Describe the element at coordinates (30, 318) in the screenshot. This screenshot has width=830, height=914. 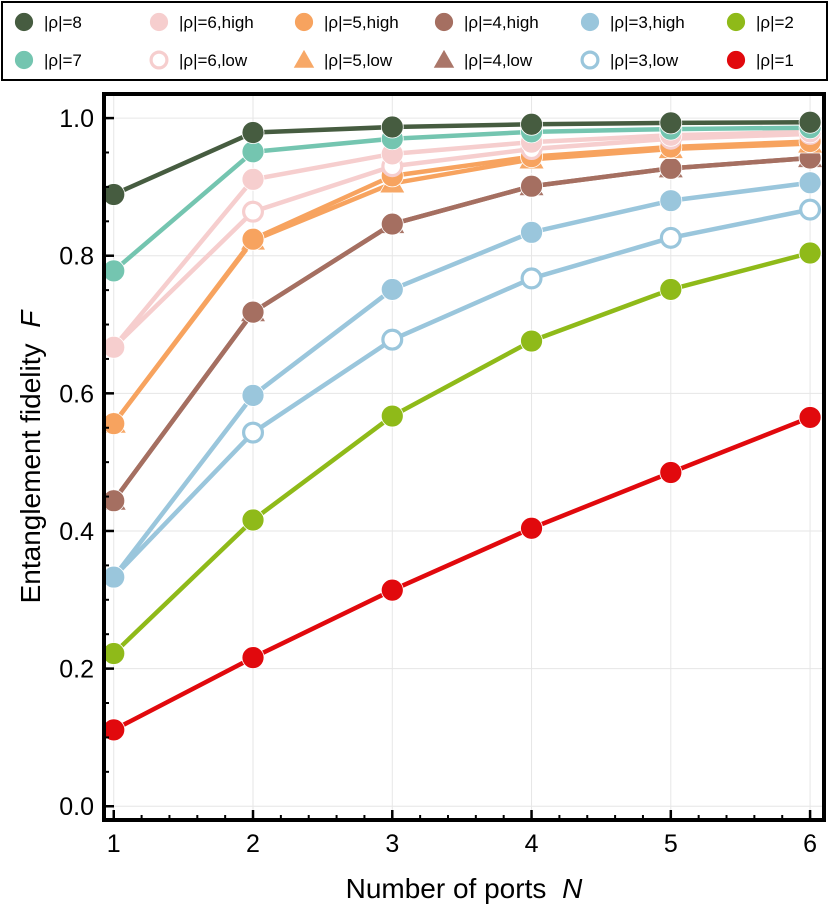
I see `y-axis-variable: F` at that location.